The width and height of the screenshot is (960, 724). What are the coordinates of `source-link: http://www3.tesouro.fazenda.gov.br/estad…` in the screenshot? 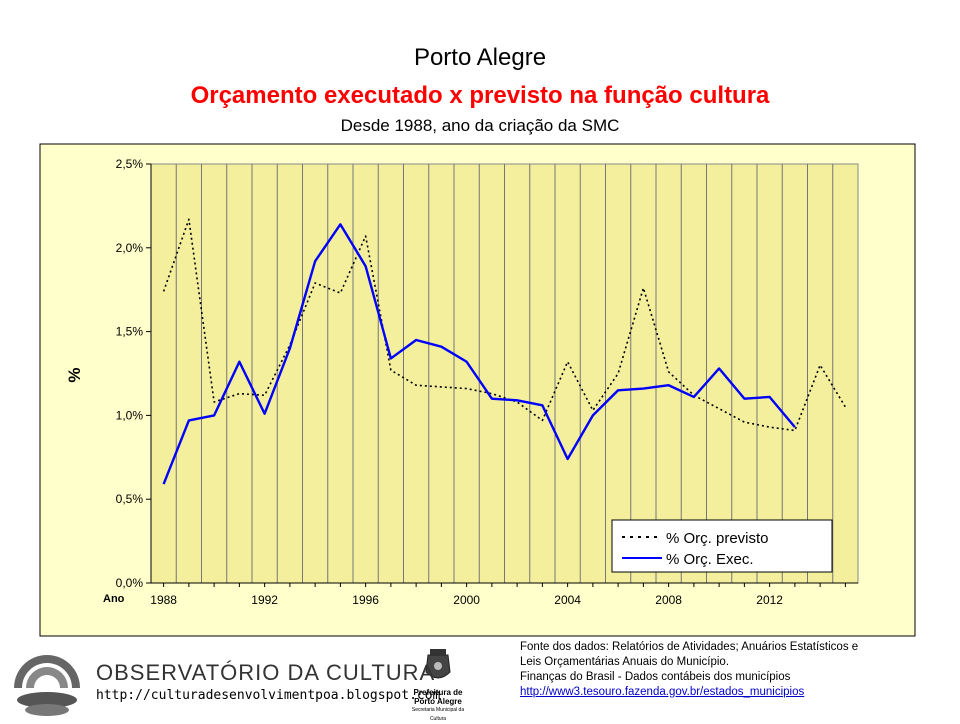 It's located at (662, 692).